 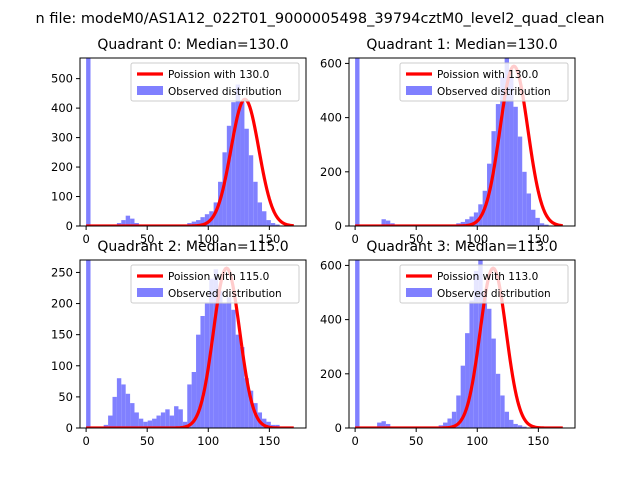 What do you see at coordinates (487, 277) in the screenshot?
I see `legend-label-poisson: Poission with 113.0` at bounding box center [487, 277].